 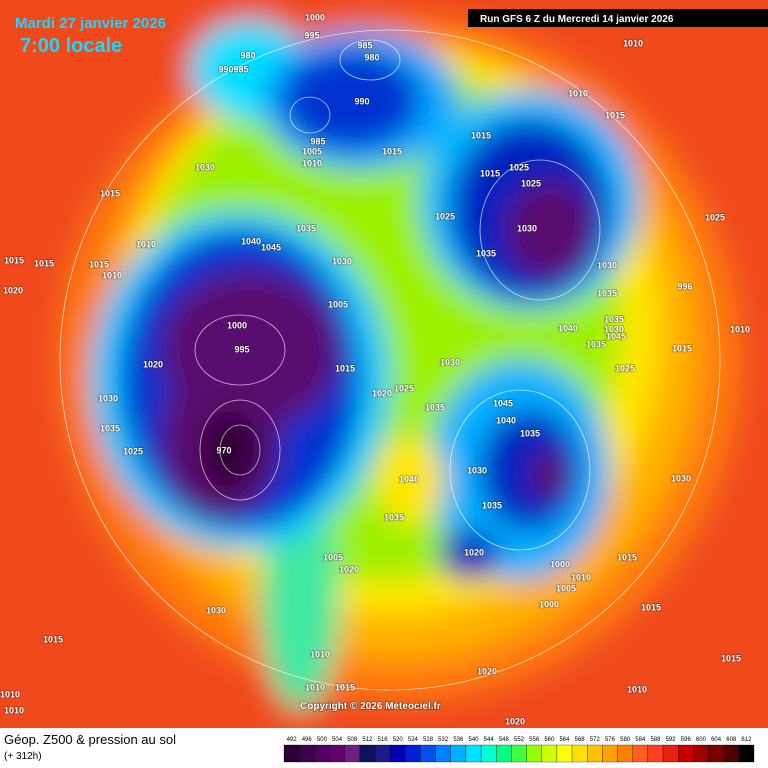 I want to click on scale-label: 540, so click(x=474, y=740).